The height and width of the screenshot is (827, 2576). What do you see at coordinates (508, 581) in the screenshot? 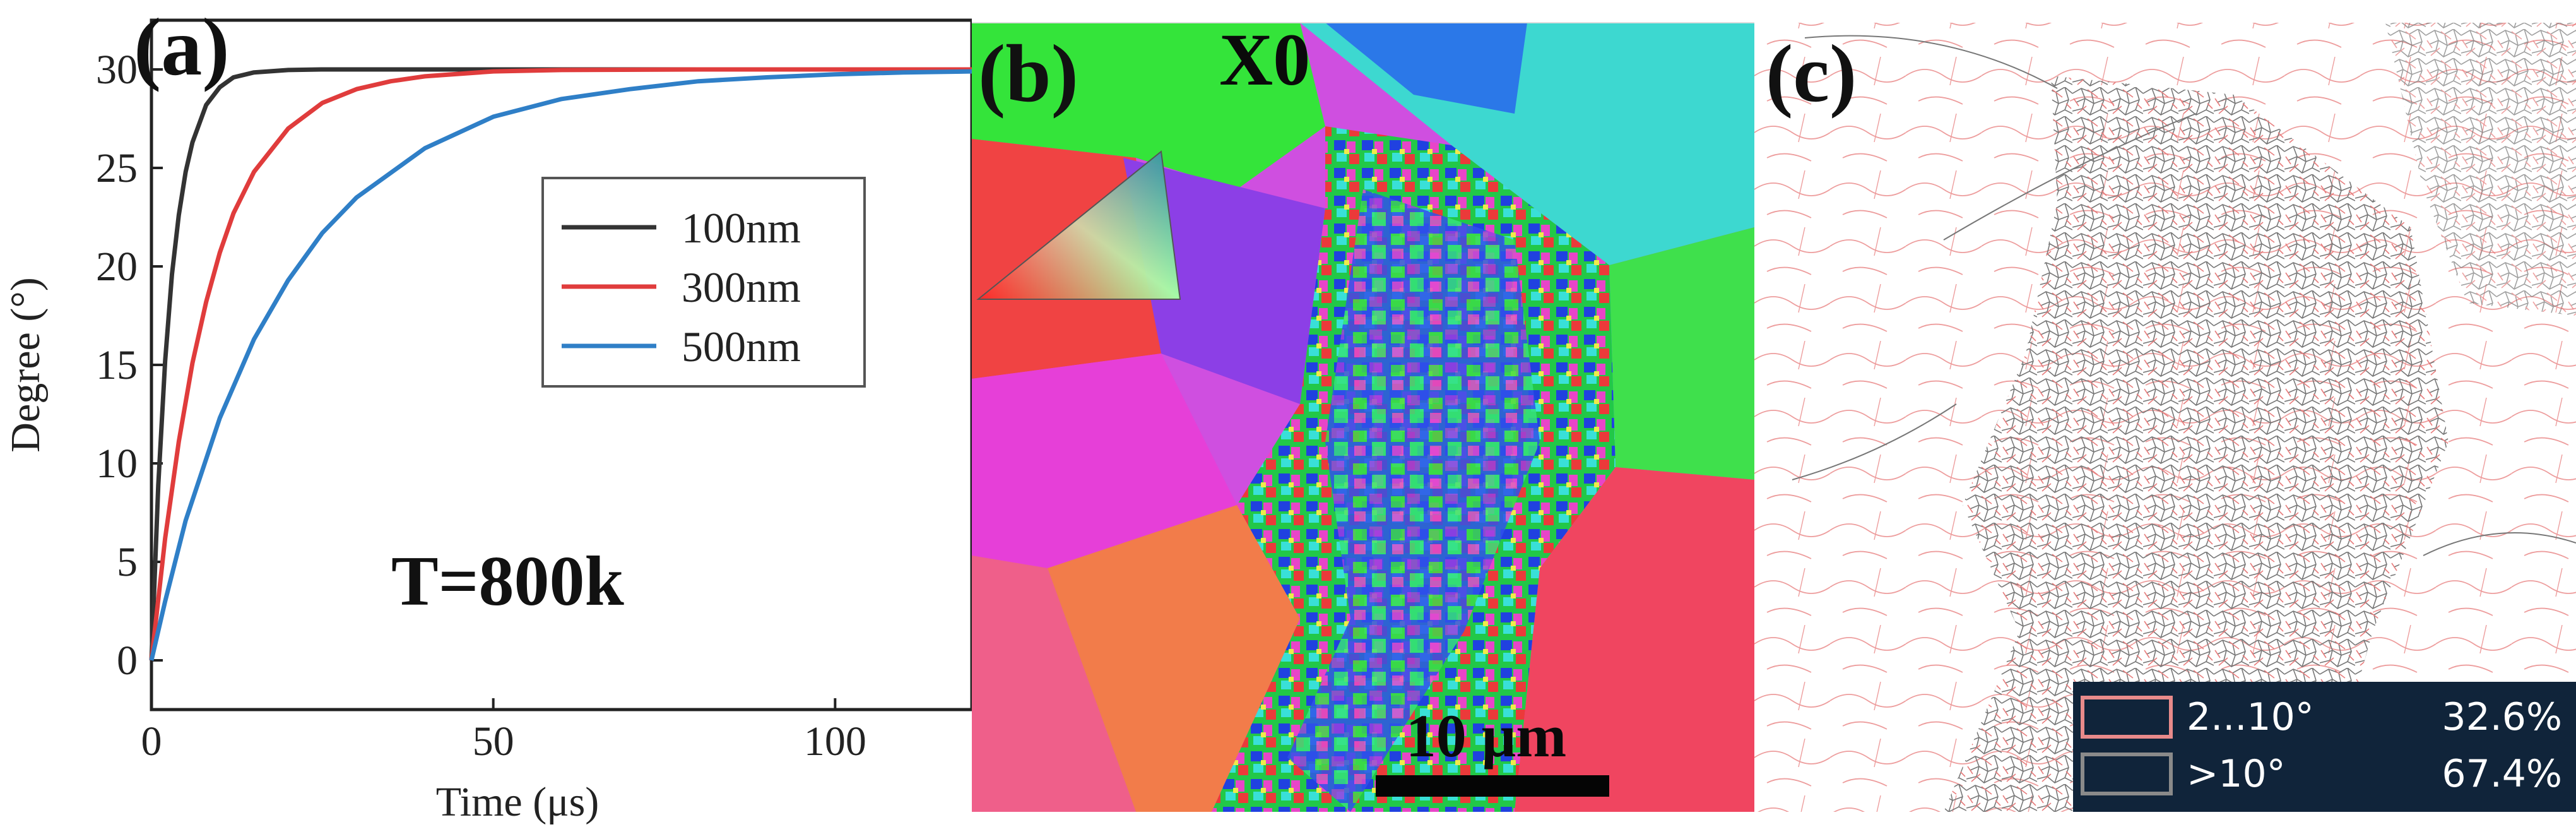
I see `temperature-annotation: T=800k` at bounding box center [508, 581].